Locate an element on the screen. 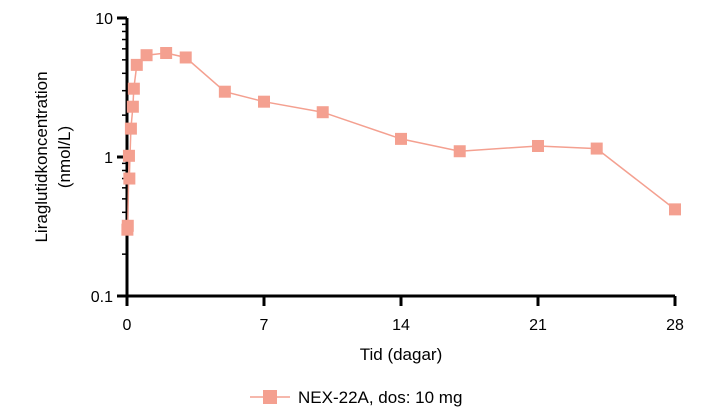 This screenshot has height=408, width=704. y-axis-title-line-1: Liraglutidkoncentration is located at coordinates (41, 156).